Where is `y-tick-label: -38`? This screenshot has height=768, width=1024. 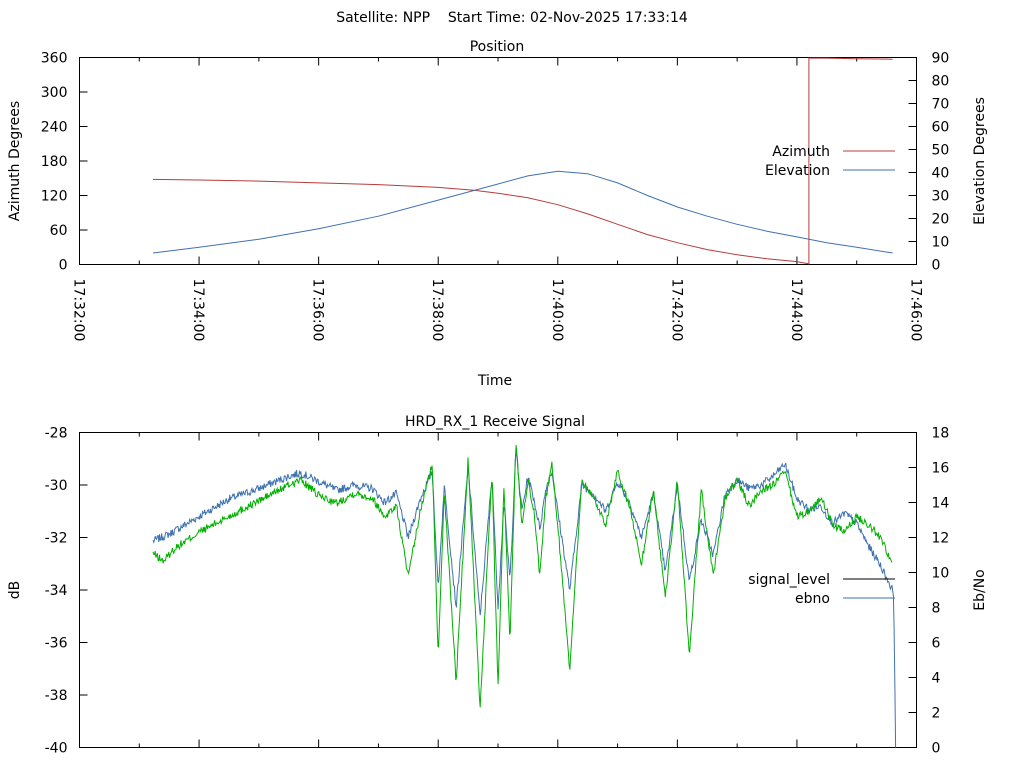
y-tick-label: -38 is located at coordinates (56, 696).